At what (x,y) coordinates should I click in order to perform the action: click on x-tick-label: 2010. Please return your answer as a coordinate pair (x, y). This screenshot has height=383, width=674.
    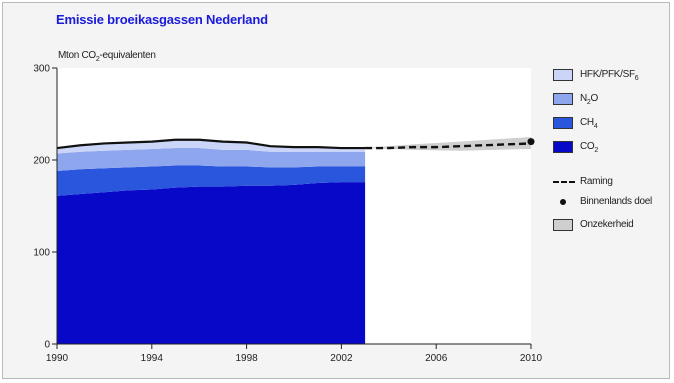
    Looking at the image, I should click on (531, 358).